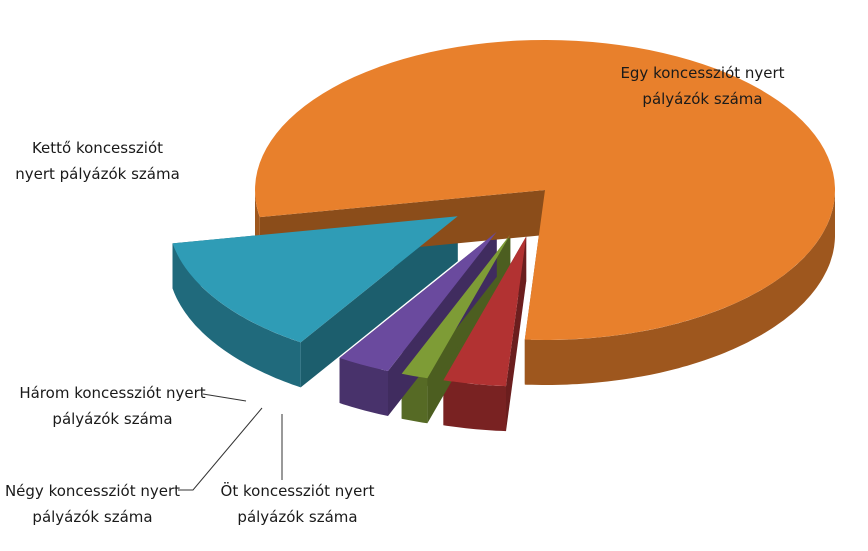 This screenshot has height=551, width=868. I want to click on slice-label: Négy koncessziót nyert pályázók száma, so click(92, 504).